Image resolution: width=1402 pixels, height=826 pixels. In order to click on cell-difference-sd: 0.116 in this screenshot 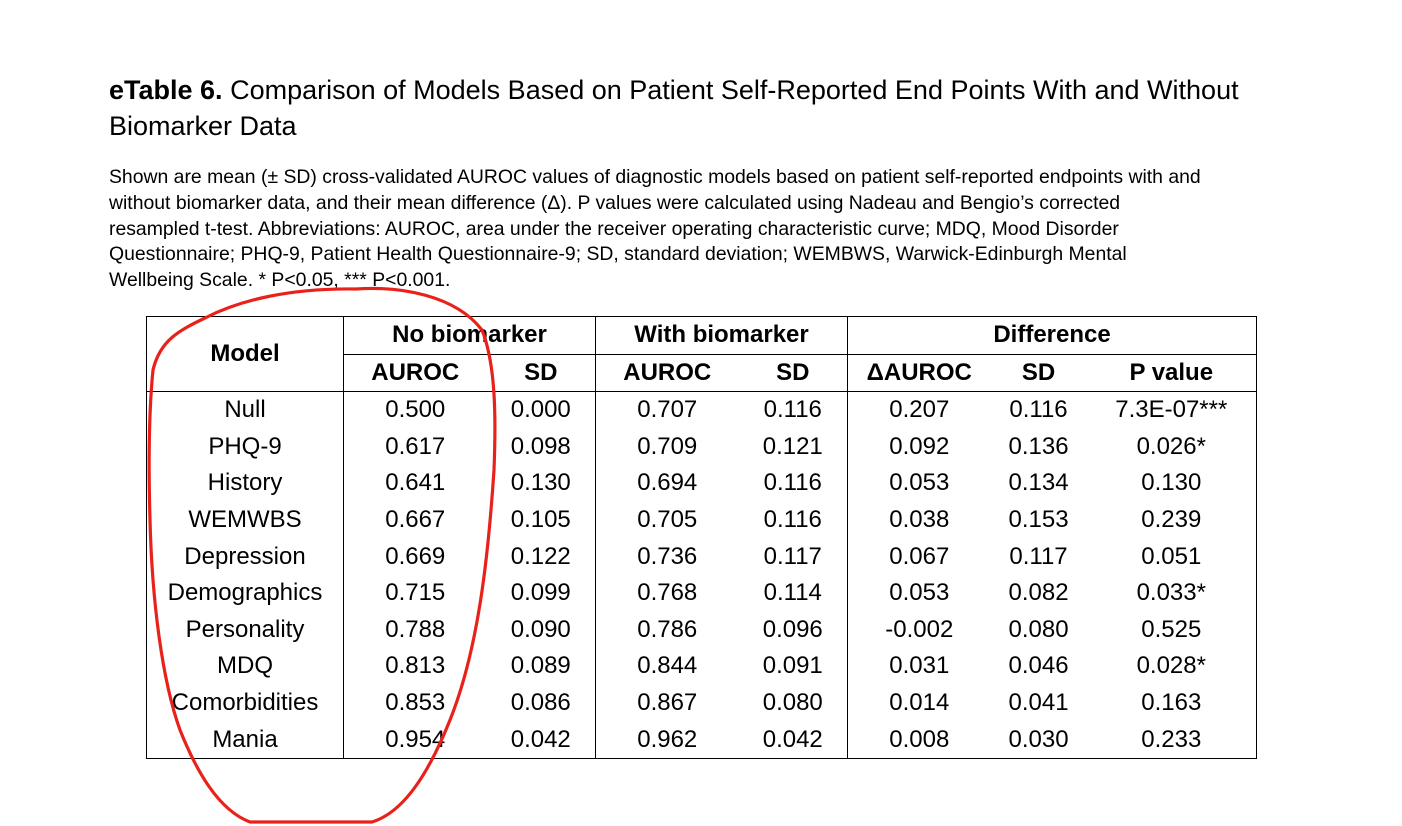, I will do `click(1038, 410)`.